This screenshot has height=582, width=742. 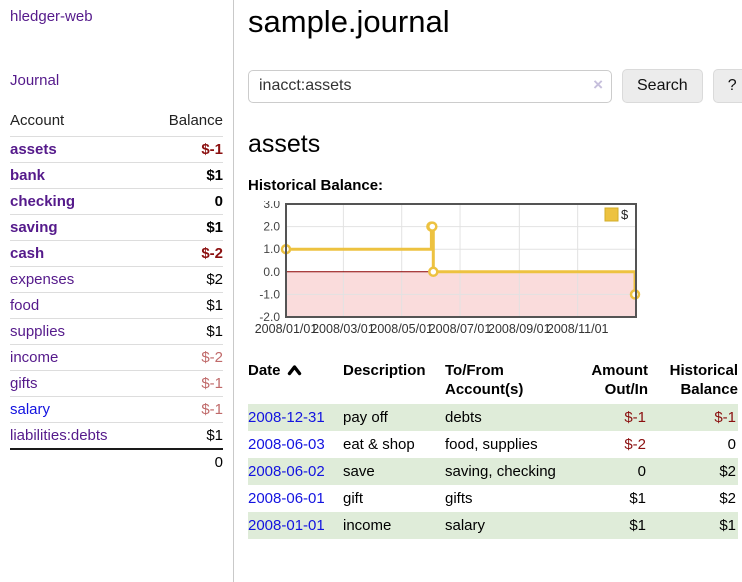 I want to click on transaction-row: 2008-06-03 eat & shop food, supplies $-2 0, so click(x=493, y=444).